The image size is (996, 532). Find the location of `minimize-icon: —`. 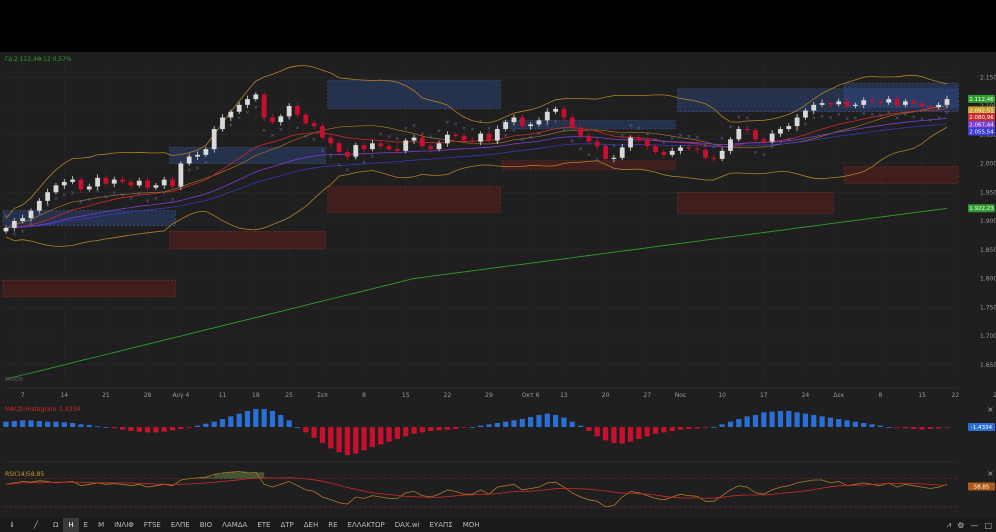

minimize-icon: — is located at coordinates (974, 525).